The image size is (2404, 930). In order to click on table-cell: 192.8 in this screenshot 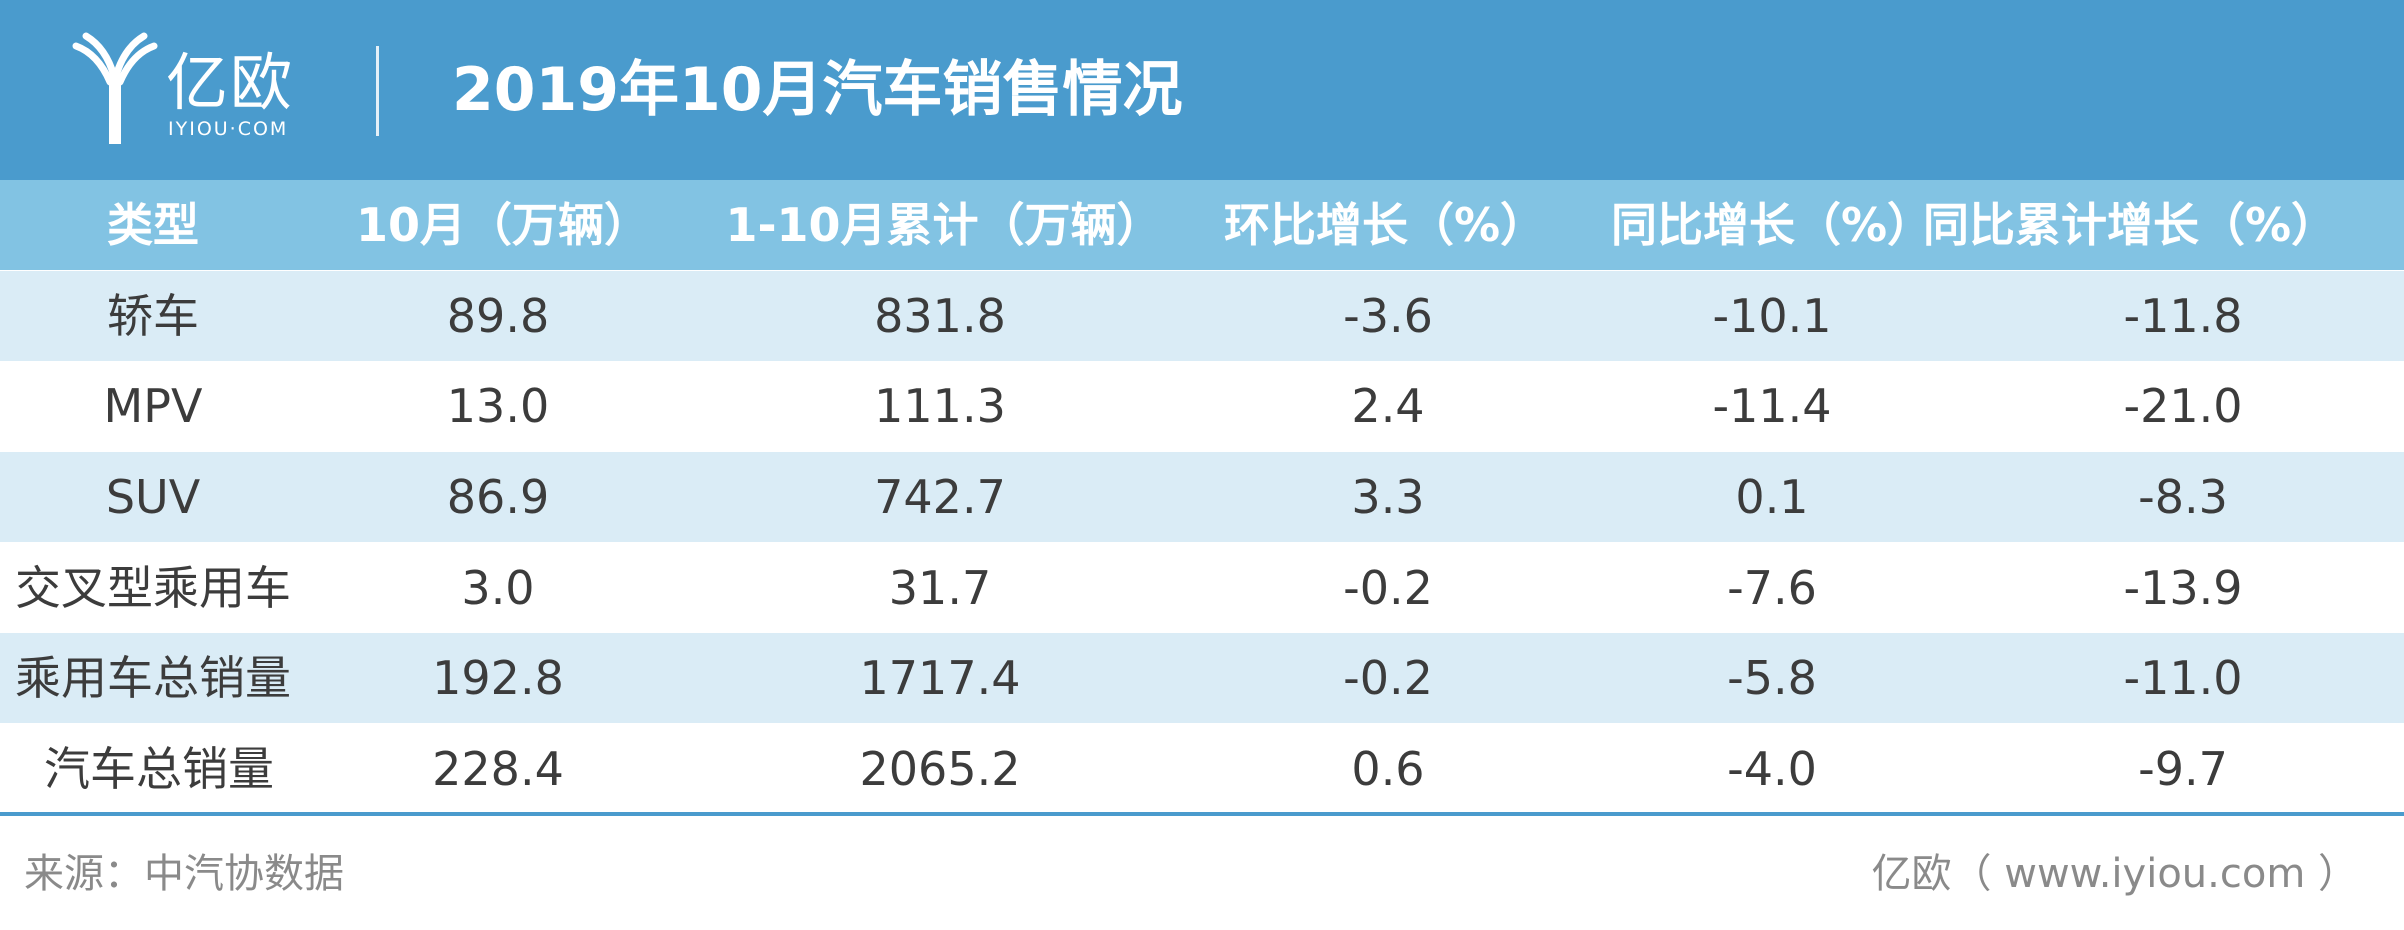, I will do `click(498, 678)`.